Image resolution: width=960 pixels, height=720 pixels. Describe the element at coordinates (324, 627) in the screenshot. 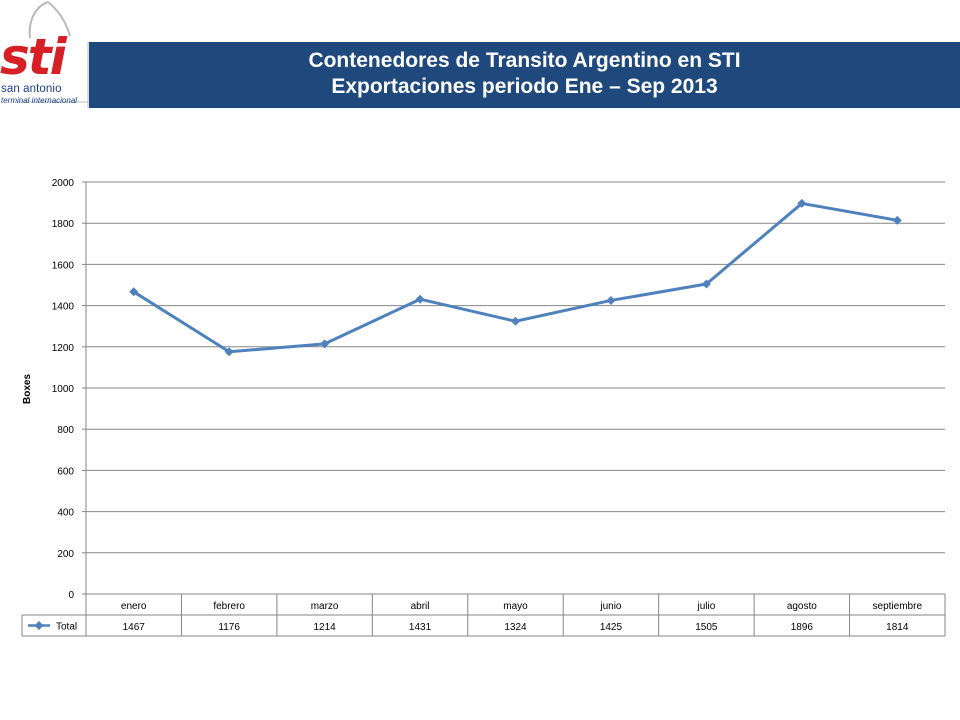

I see `data-table-value: 1214` at that location.